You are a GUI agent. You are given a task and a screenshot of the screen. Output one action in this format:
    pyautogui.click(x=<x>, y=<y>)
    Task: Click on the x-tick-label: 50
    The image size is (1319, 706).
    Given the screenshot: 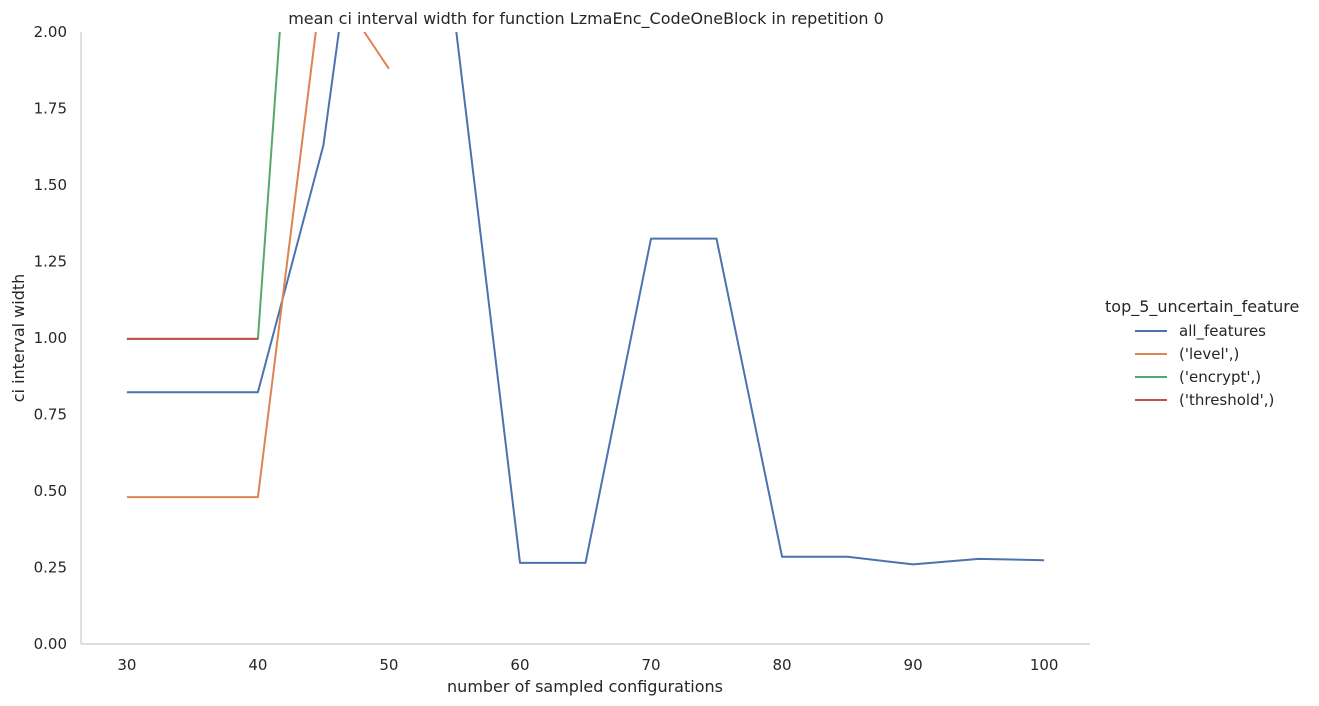 What is the action you would take?
    pyautogui.click(x=388, y=665)
    